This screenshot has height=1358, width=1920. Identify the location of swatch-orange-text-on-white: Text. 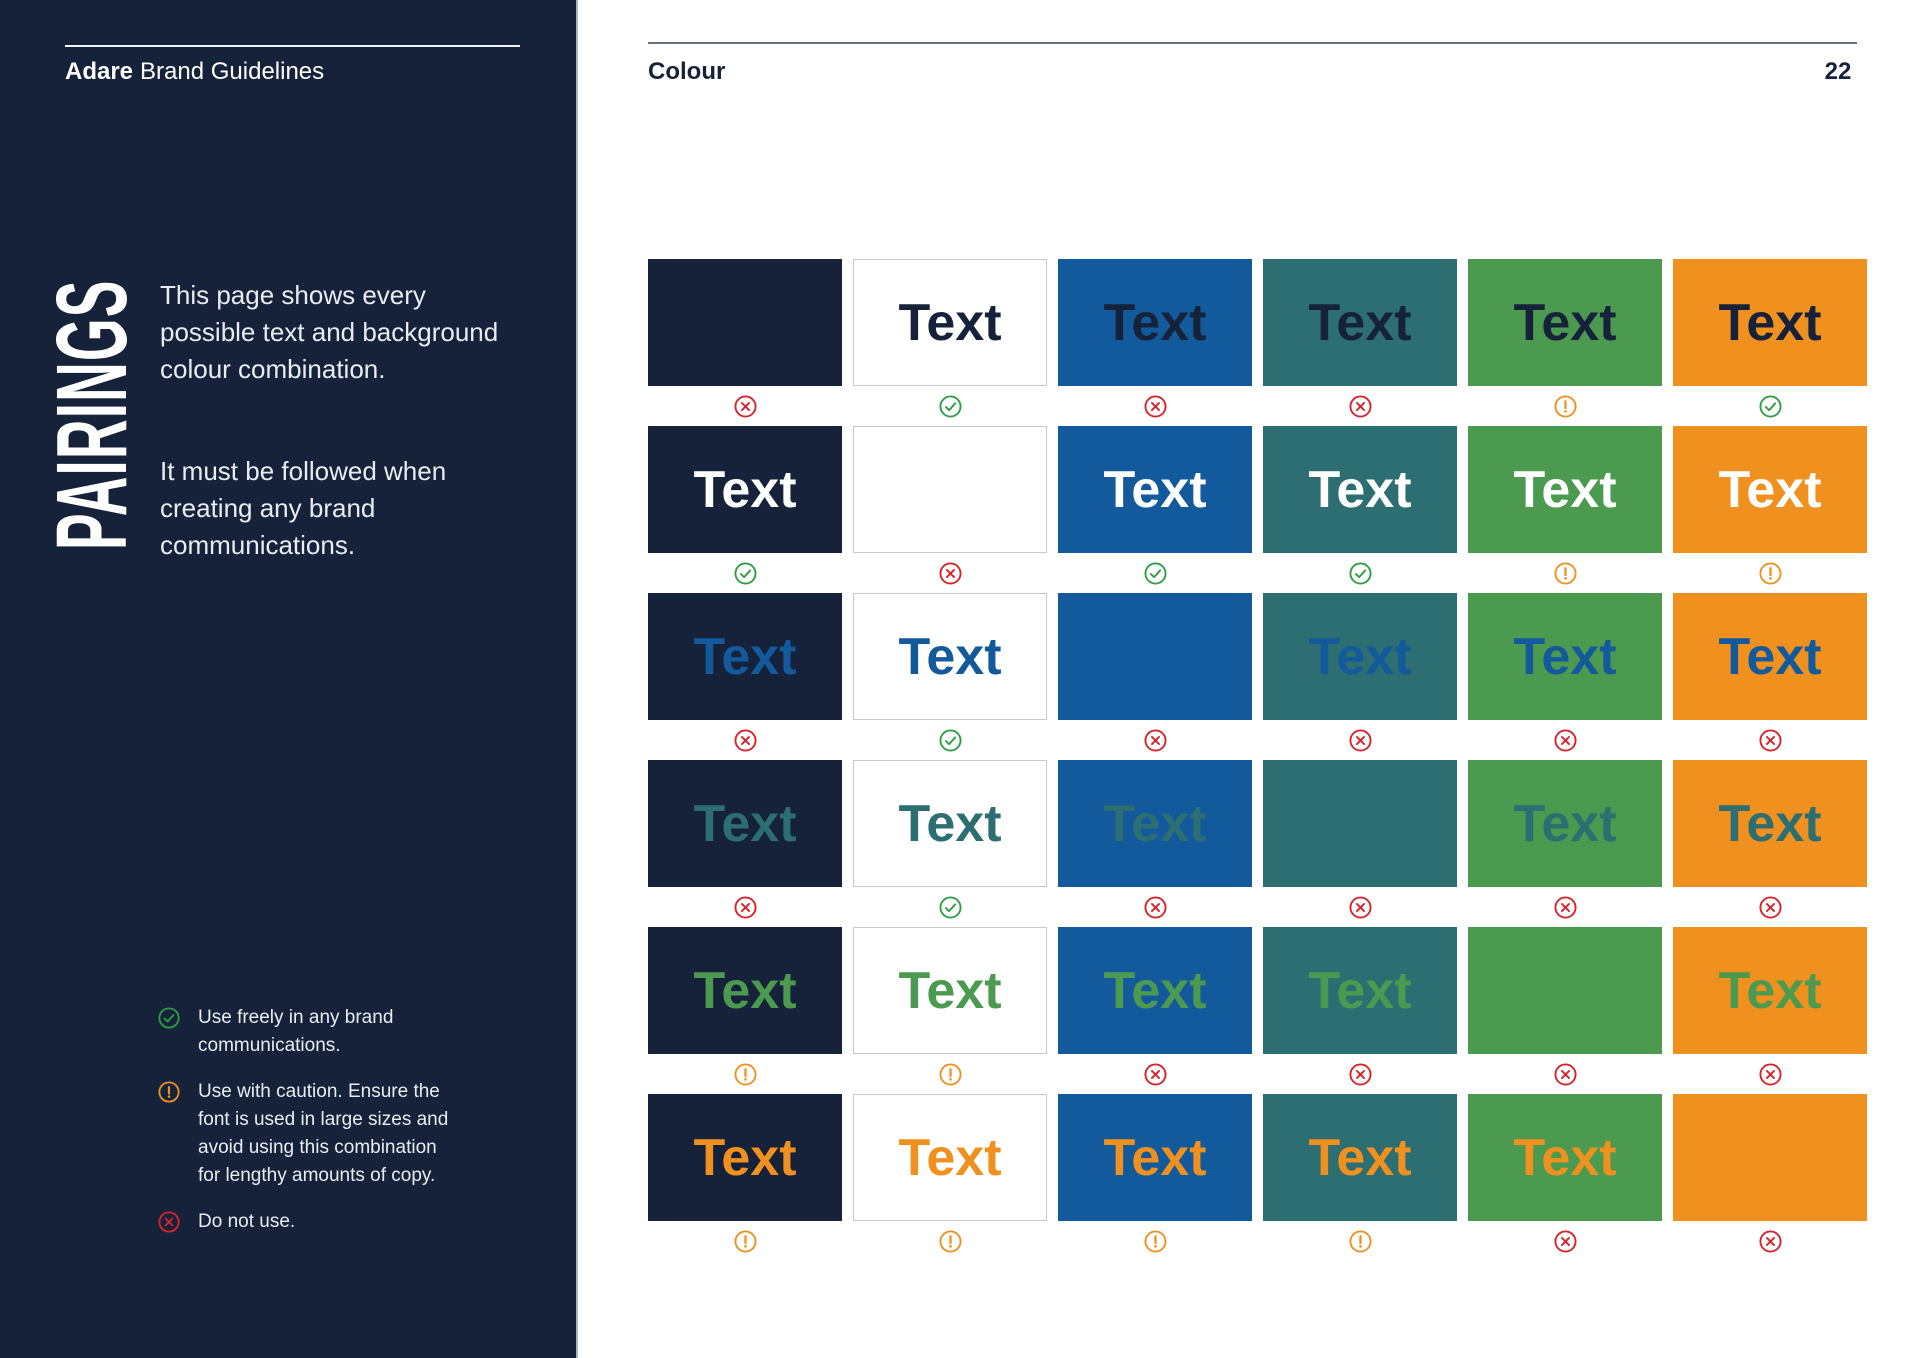
(950, 1157).